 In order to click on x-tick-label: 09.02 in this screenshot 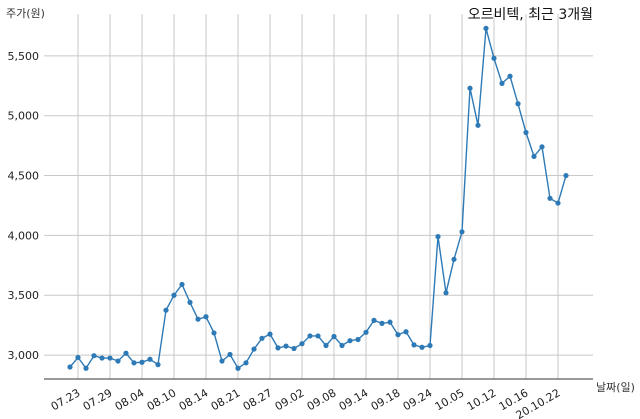, I will do `click(290, 399)`.